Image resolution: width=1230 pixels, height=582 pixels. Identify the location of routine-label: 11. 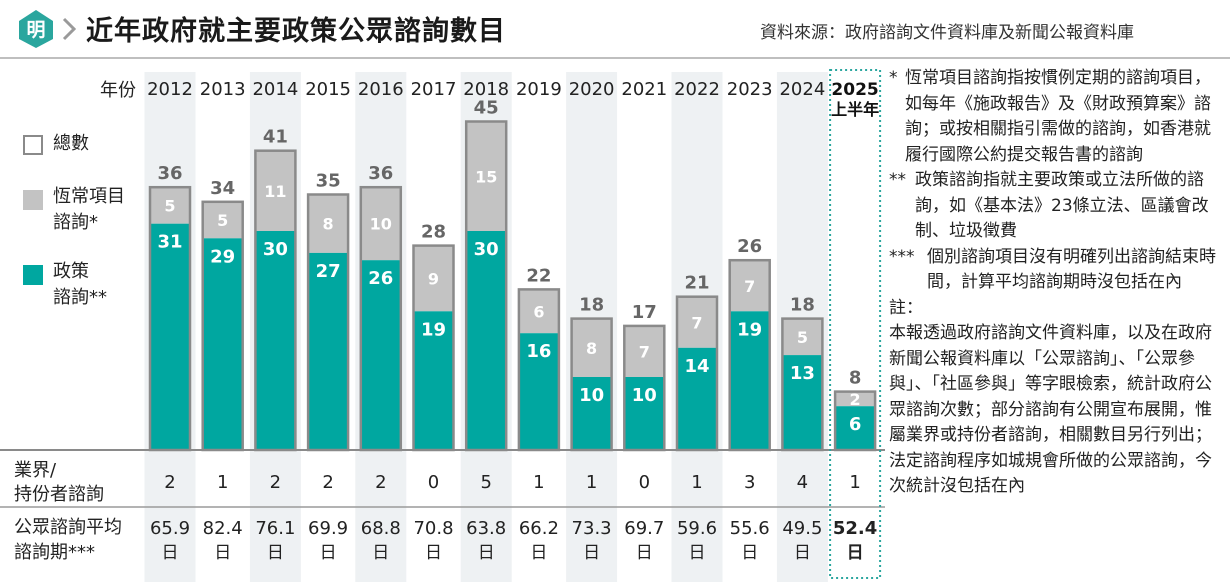
(275, 191).